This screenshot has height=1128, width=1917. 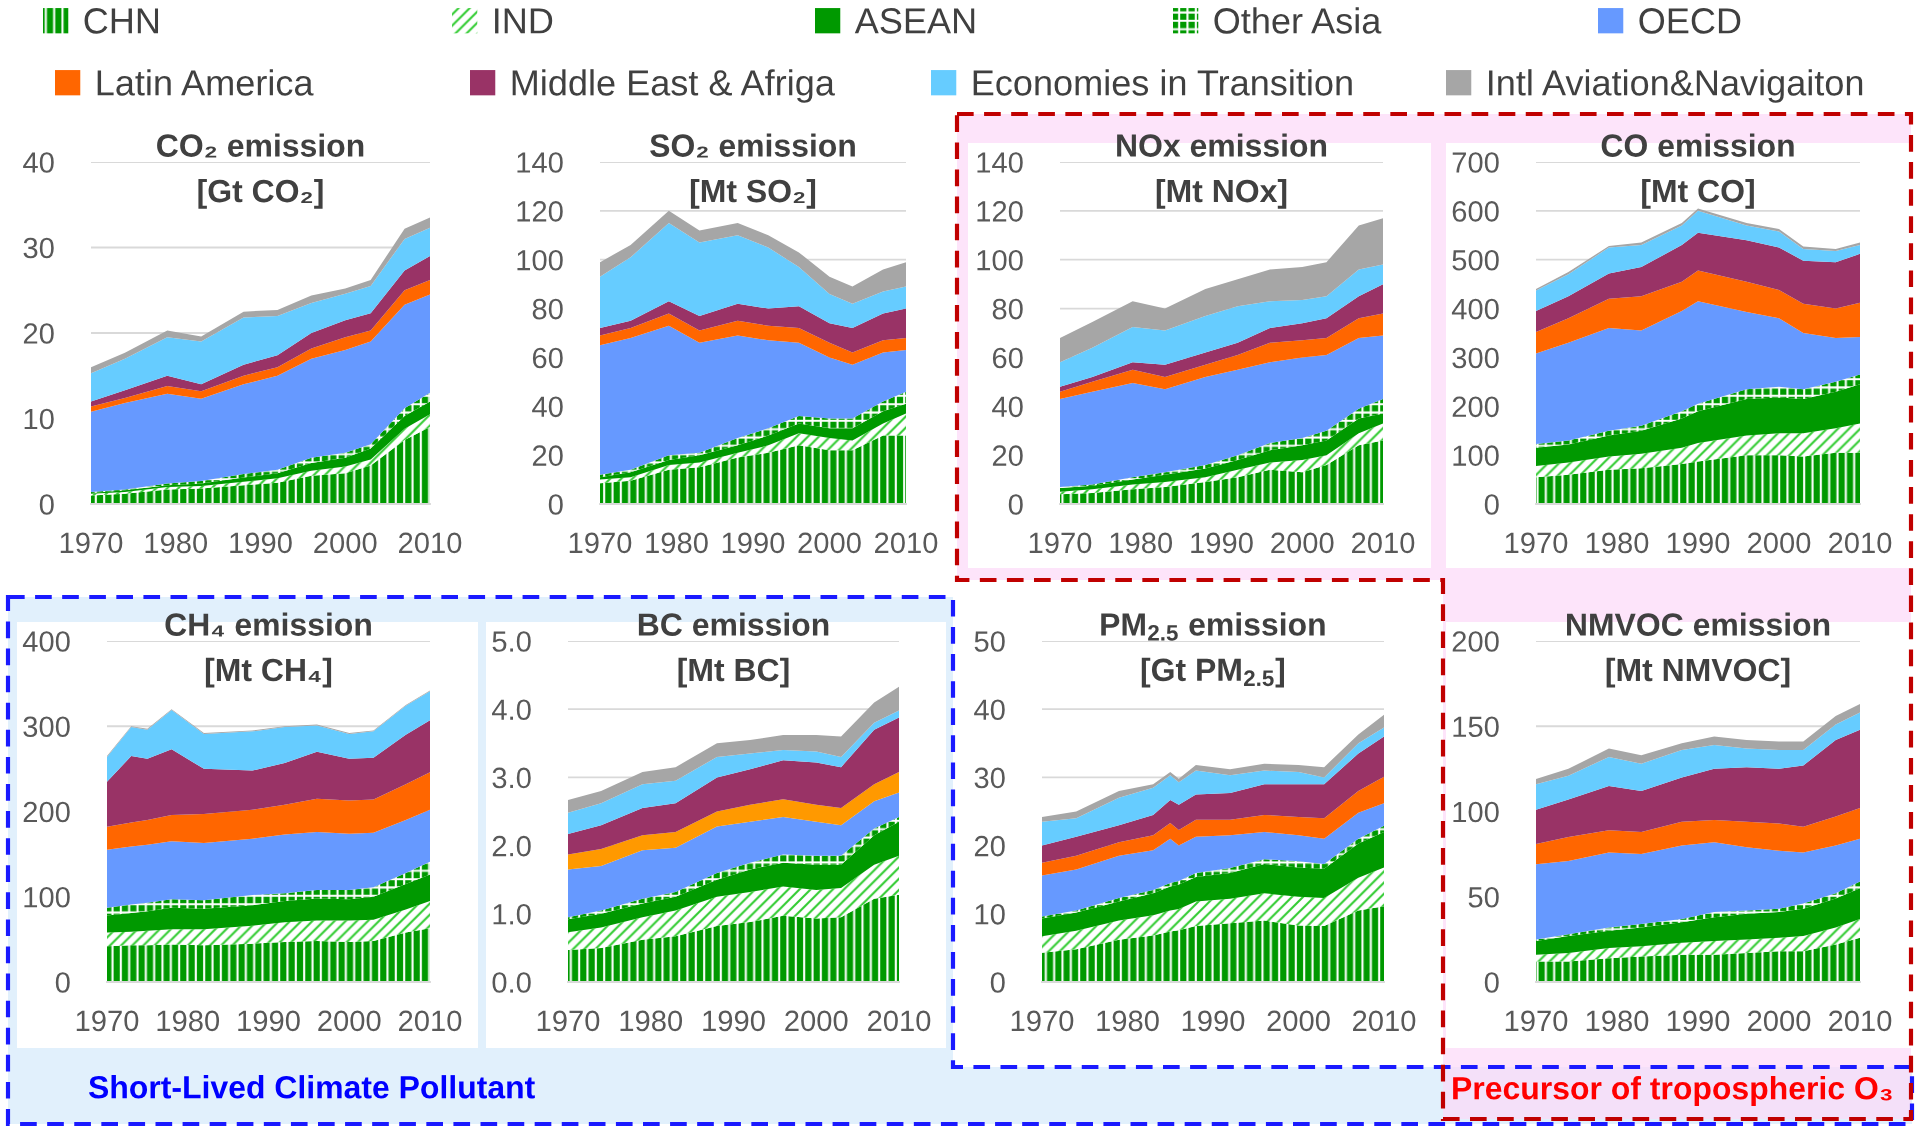 I want to click on y-tick-label: 600, so click(x=1475, y=211).